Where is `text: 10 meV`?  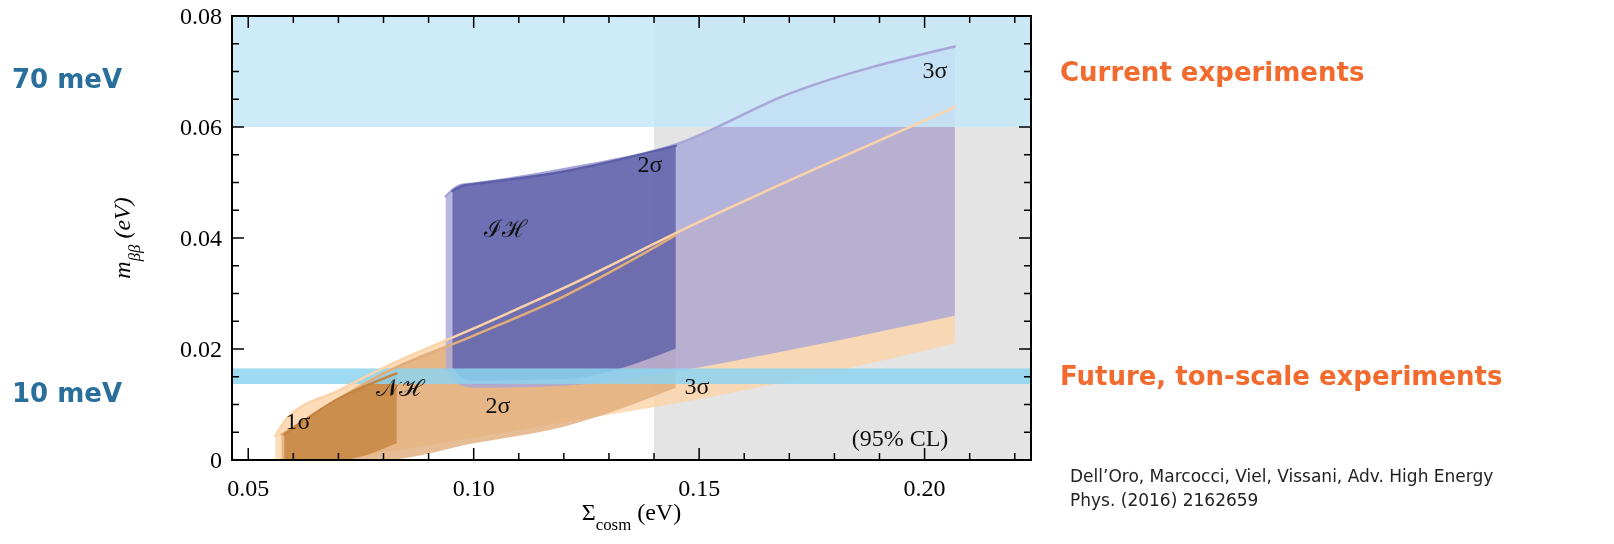 text: 10 meV is located at coordinates (67, 393).